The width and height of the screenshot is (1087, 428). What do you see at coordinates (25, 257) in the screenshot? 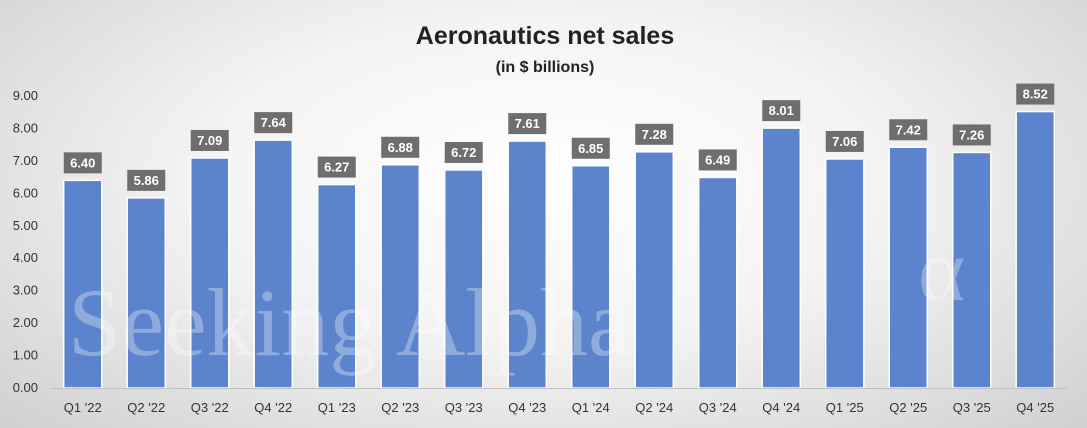
I see `y-tick-label: 4.00` at bounding box center [25, 257].